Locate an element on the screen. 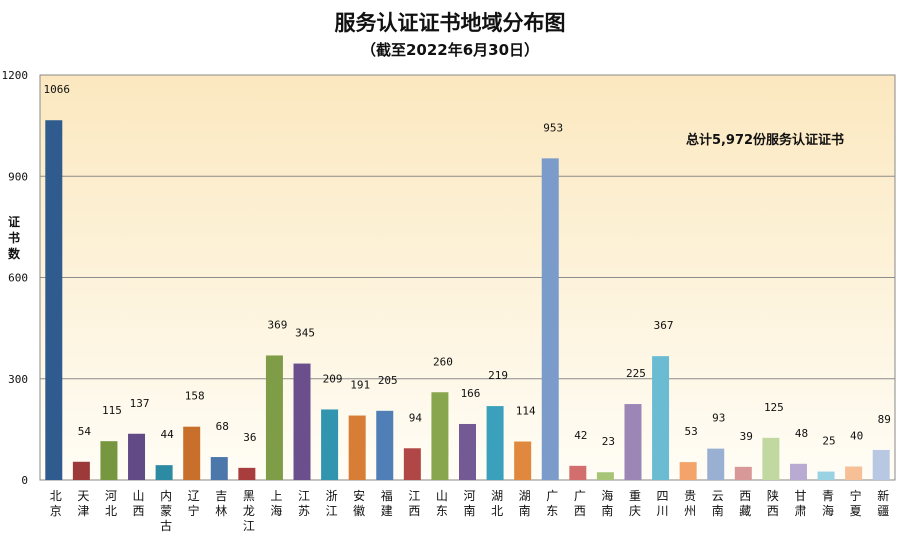 The height and width of the screenshot is (542, 917). x-tick-label: 上海 is located at coordinates (276, 503).